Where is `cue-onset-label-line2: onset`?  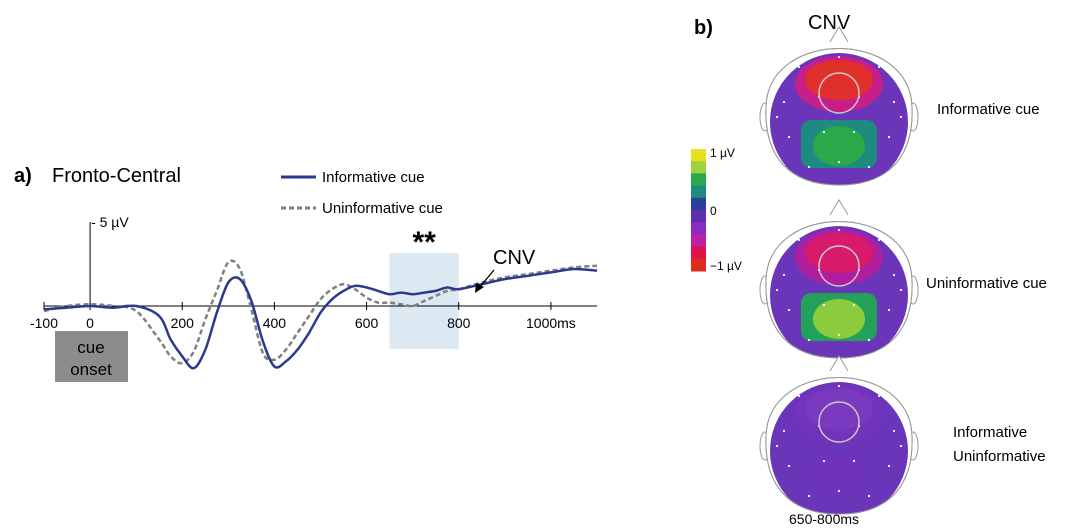 cue-onset-label-line2: onset is located at coordinates (91, 369).